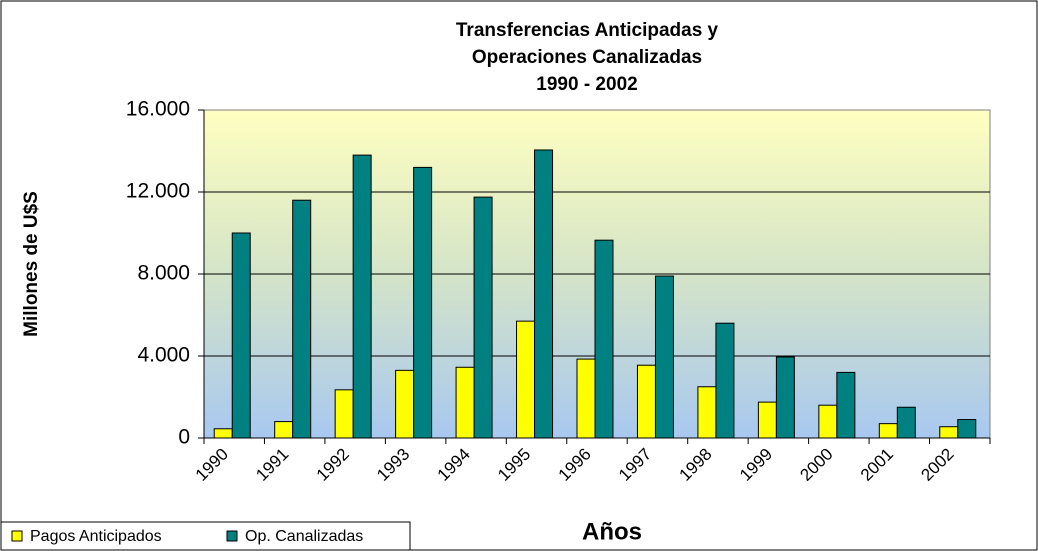  Describe the element at coordinates (205, 536) in the screenshot. I see `legend` at that location.